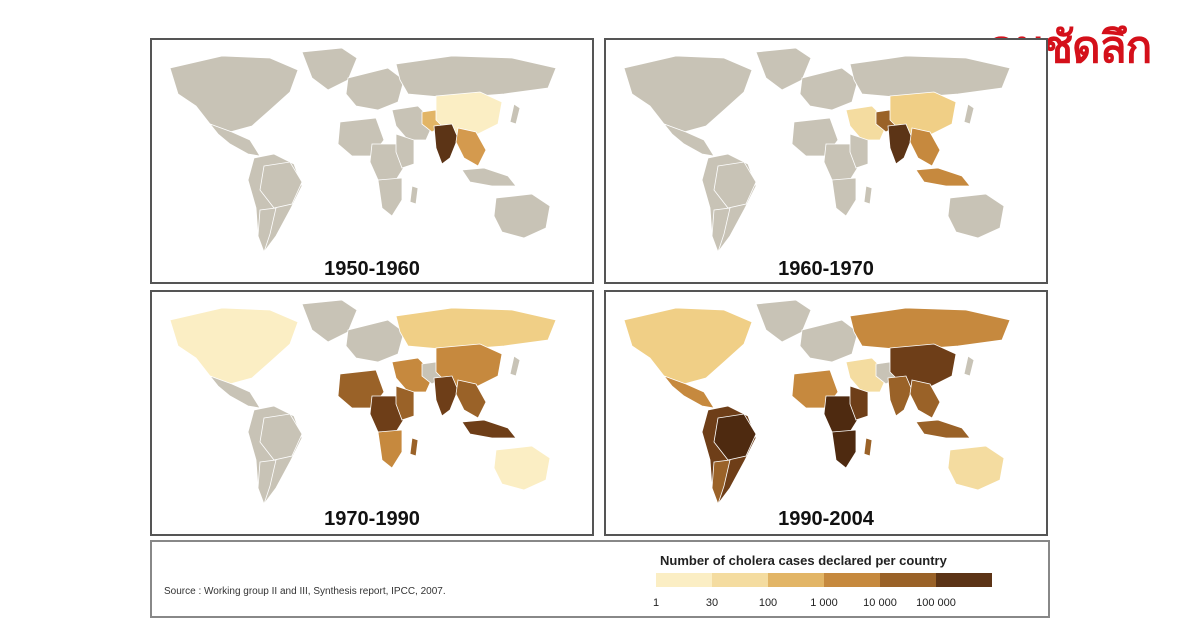 This screenshot has height=623, width=1200. What do you see at coordinates (372, 269) in the screenshot?
I see `period-label: 1950-1960` at bounding box center [372, 269].